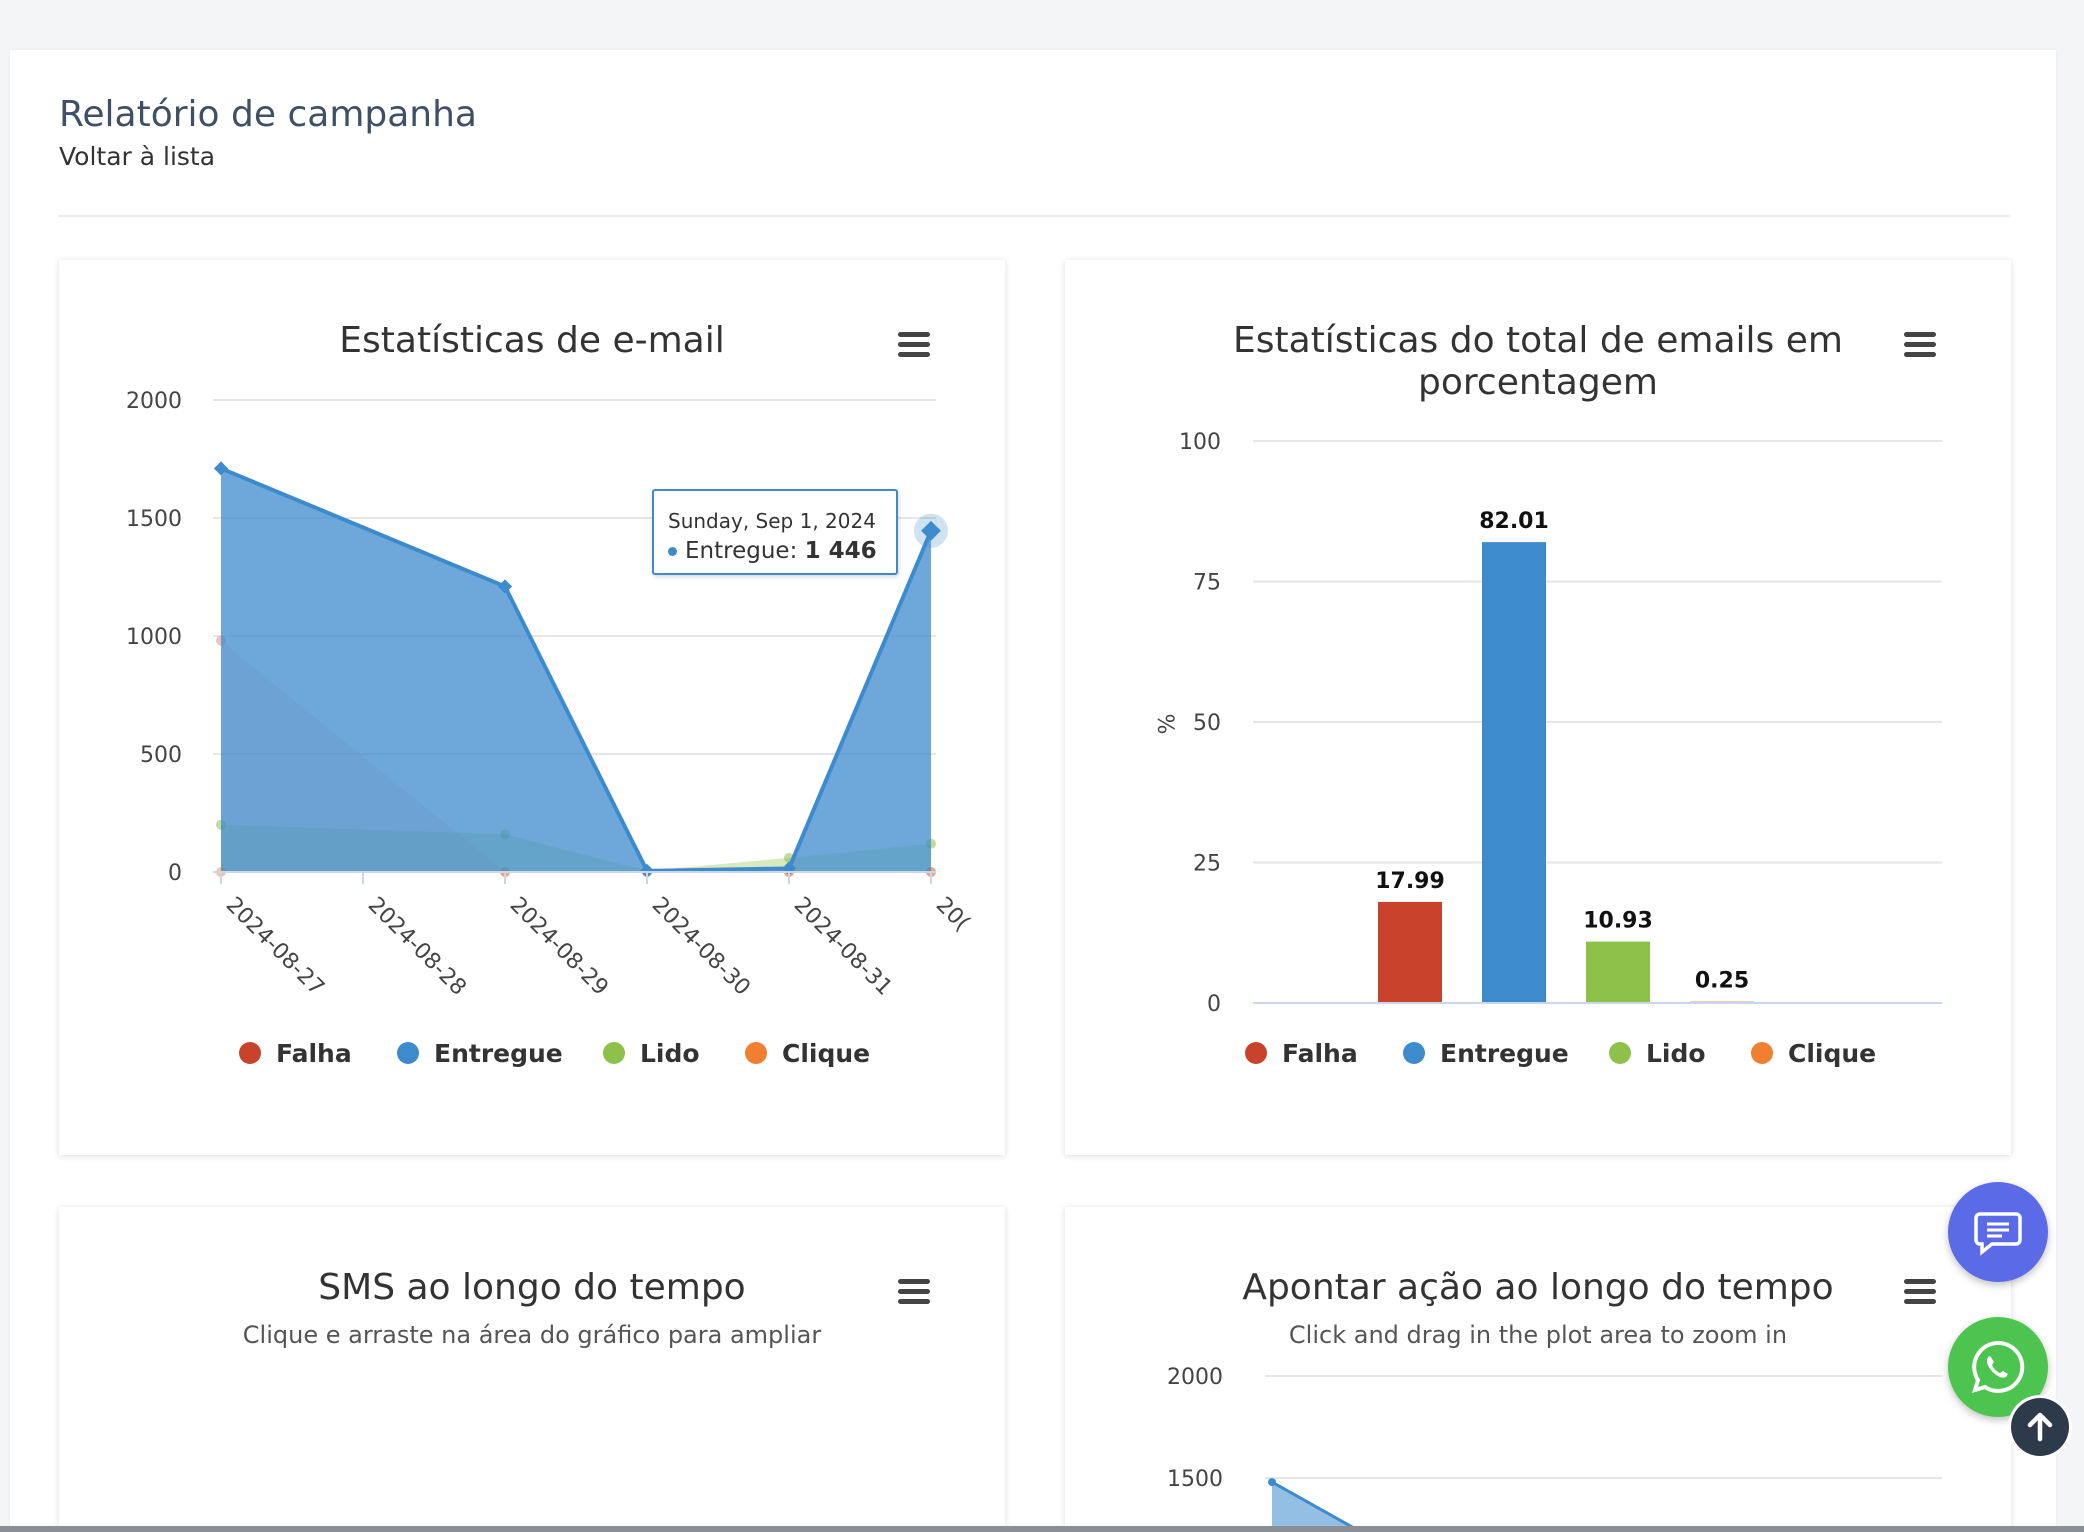  I want to click on chart-title: Estatísticas de e-mail, so click(531, 340).